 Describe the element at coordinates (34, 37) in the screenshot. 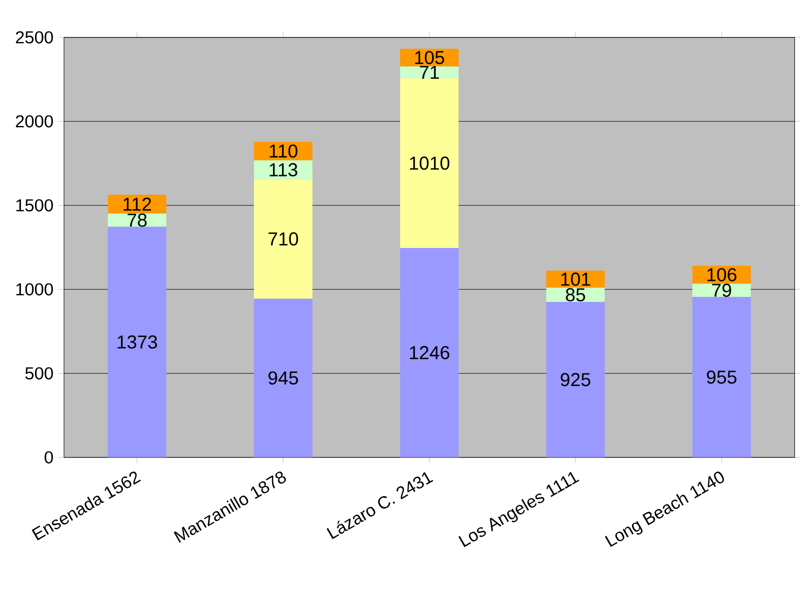

I see `y-tick-label: 2500` at that location.